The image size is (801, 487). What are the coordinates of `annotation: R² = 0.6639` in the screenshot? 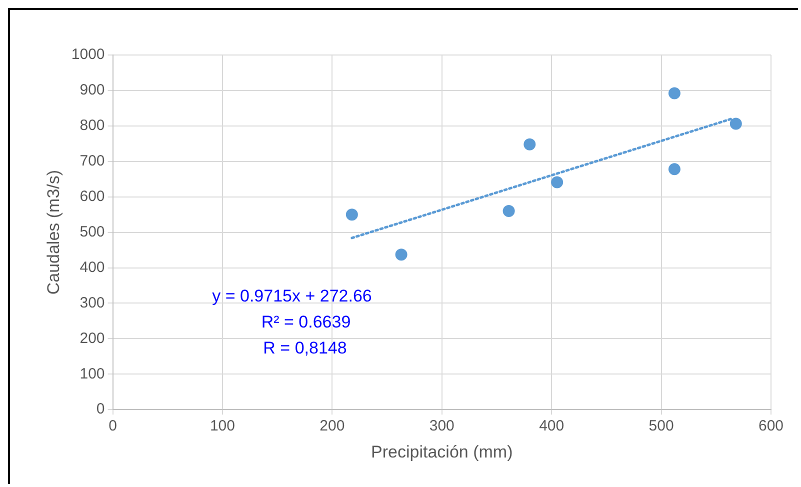 It's located at (306, 322).